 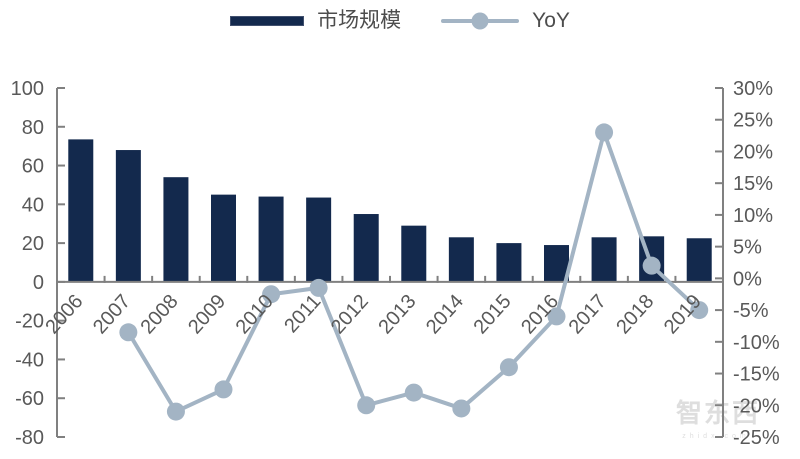 What do you see at coordinates (753, 89) in the screenshot?
I see `right-axis-label: 30%` at bounding box center [753, 89].